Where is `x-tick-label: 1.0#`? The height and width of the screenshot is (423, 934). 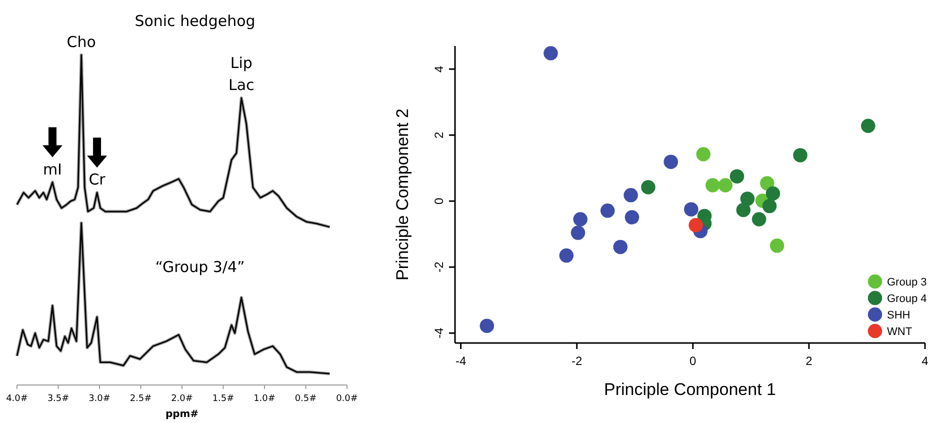
x-tick-label: 1.0# is located at coordinates (265, 399).